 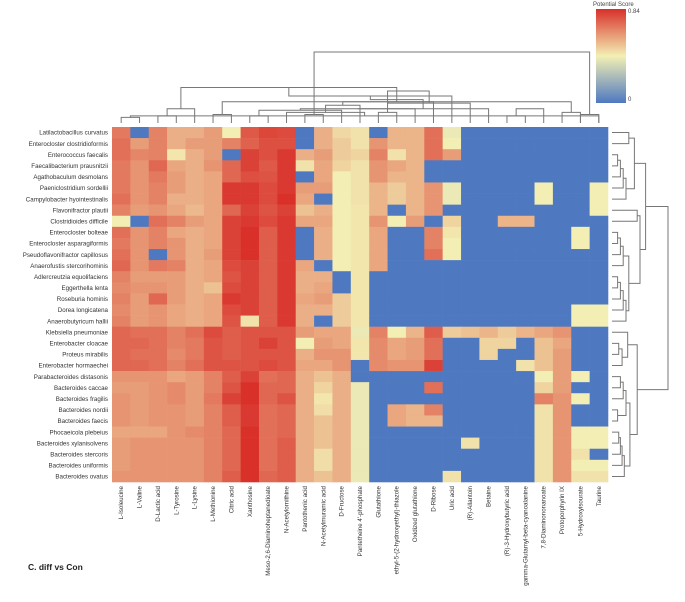 I want to click on row-label: Enterocloster clostridioformis, so click(x=68, y=144).